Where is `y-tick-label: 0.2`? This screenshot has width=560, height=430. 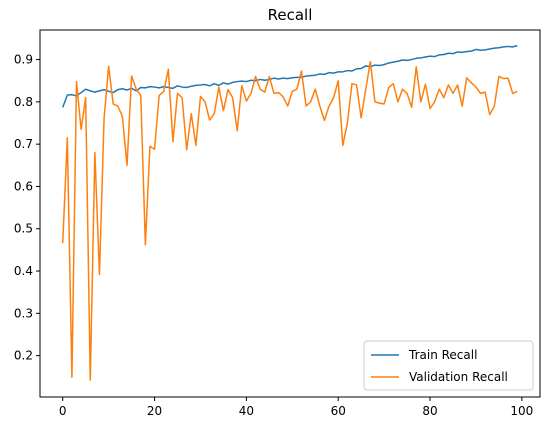 y-tick-label: 0.2 is located at coordinates (23, 356).